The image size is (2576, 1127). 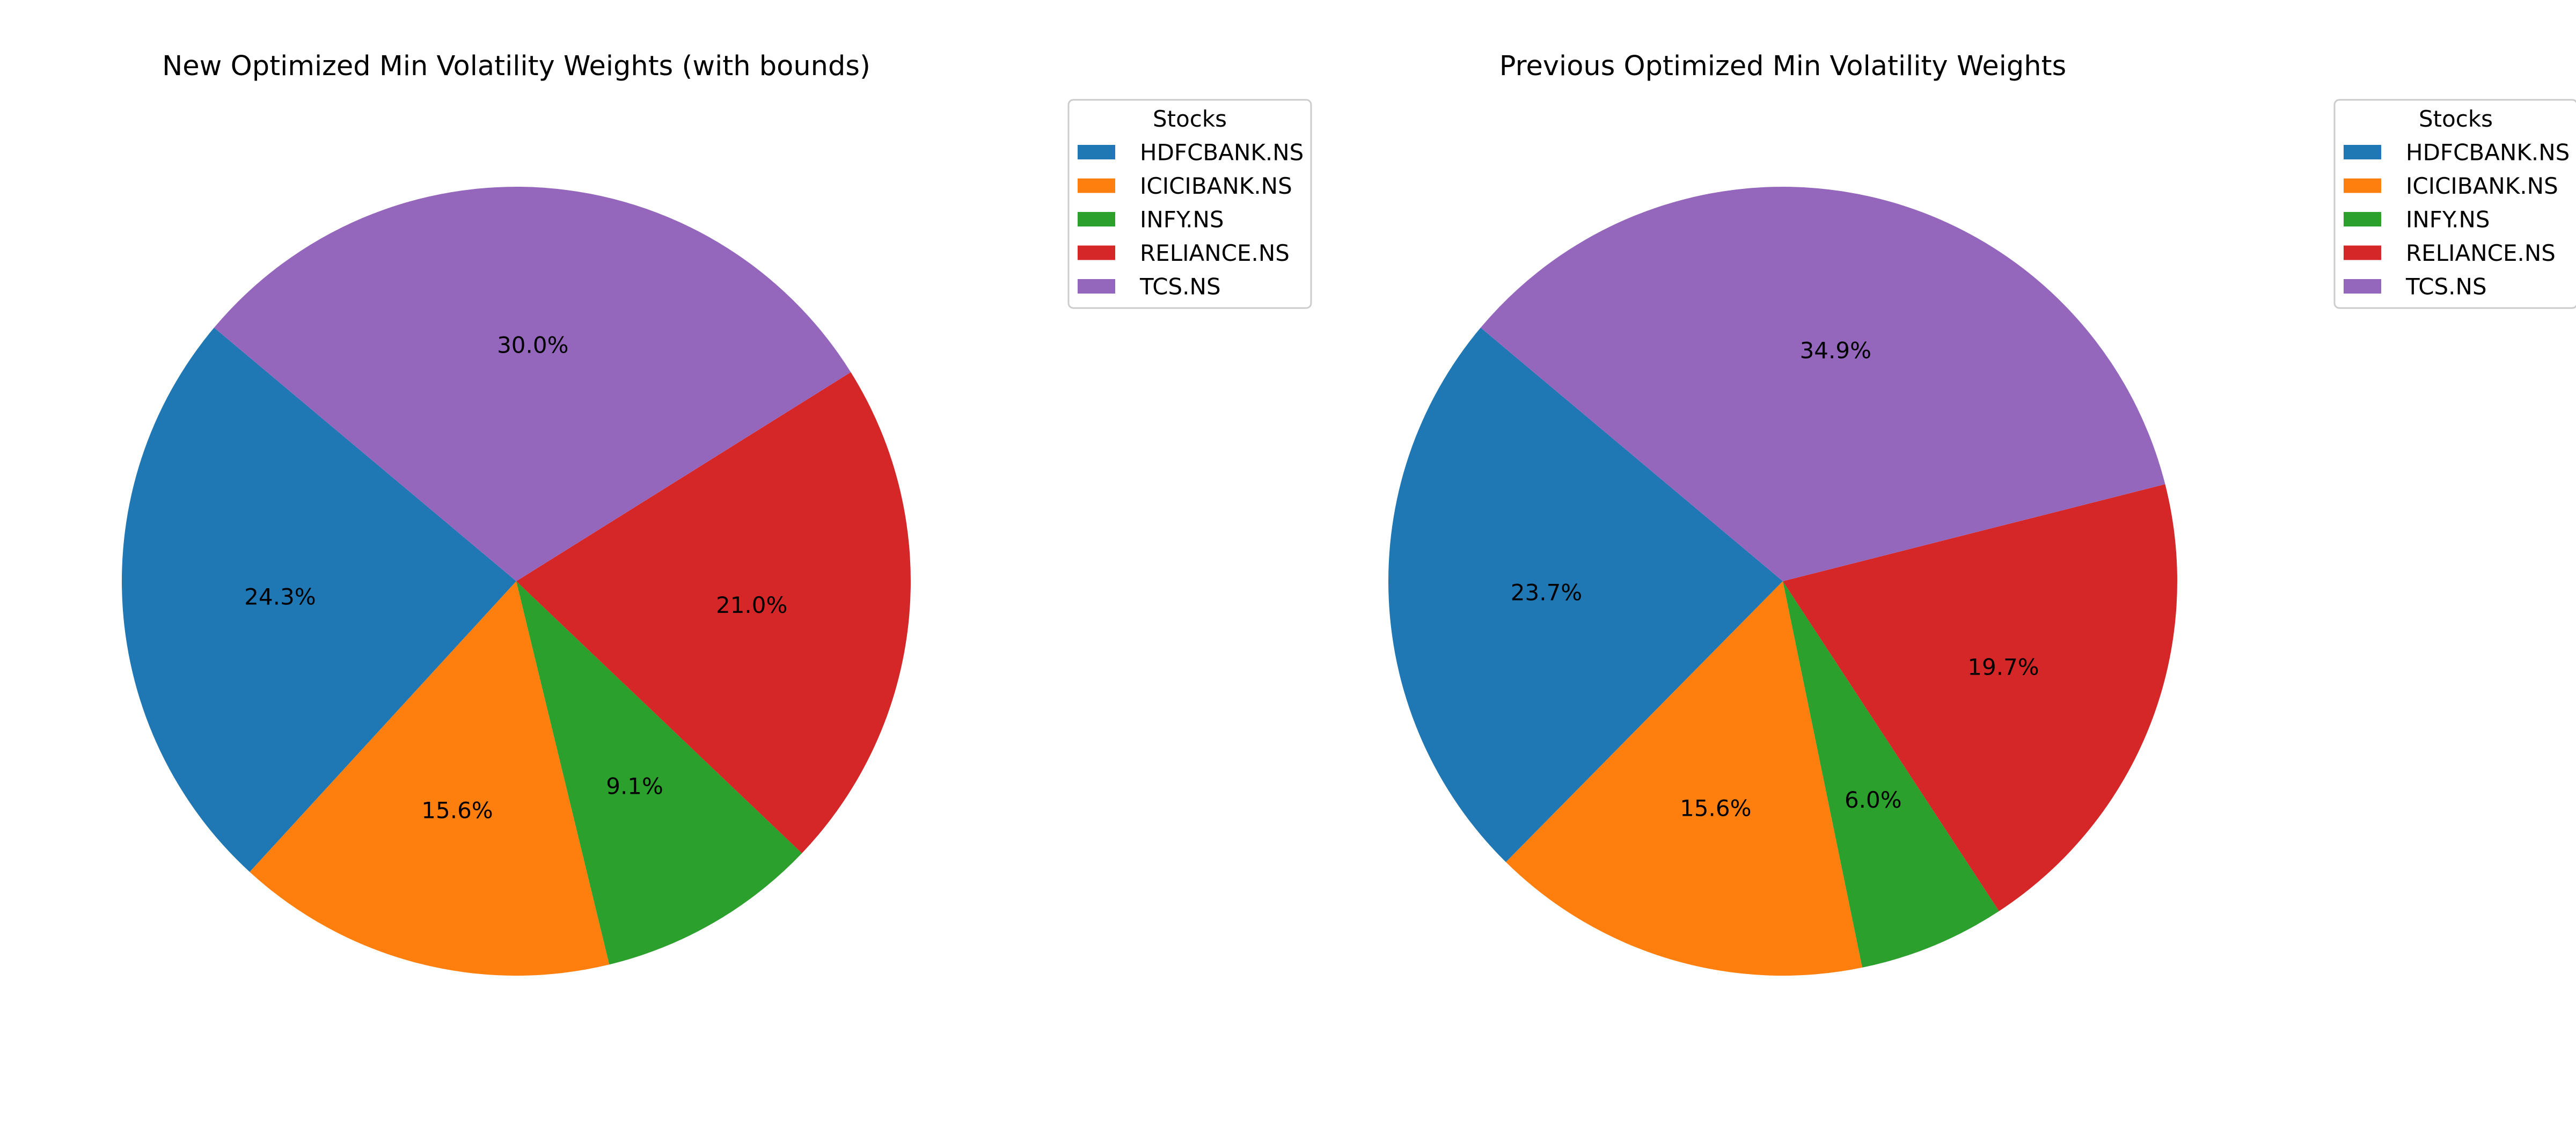 What do you see at coordinates (1835, 351) in the screenshot?
I see `pie-label-tcs-ns: 34.9%` at bounding box center [1835, 351].